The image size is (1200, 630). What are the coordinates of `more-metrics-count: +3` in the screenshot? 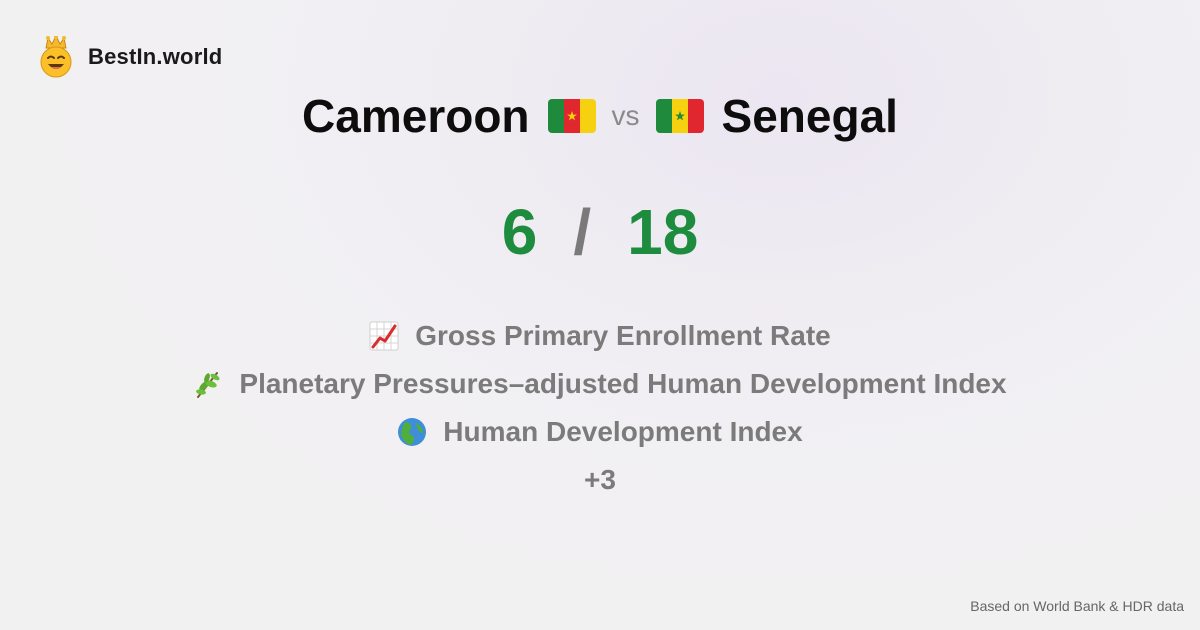 It's located at (600, 479).